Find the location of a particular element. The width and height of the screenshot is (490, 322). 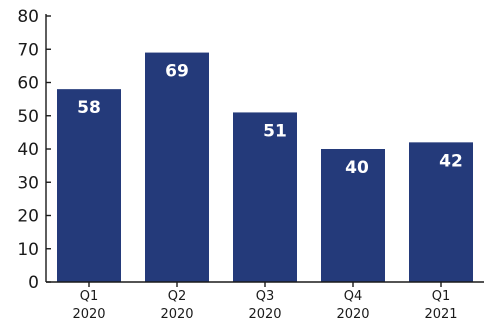

x-tick-label-5: Q1 2021 is located at coordinates (440, 305).